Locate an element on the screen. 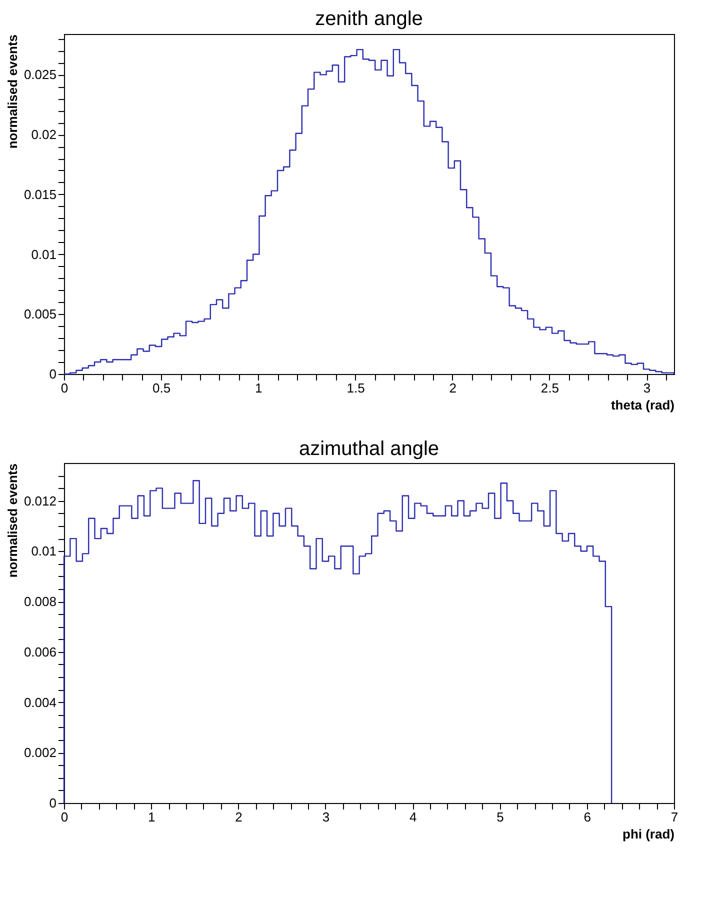 This screenshot has height=915, width=720. y-tick-label: 0.02 is located at coordinates (43, 134).